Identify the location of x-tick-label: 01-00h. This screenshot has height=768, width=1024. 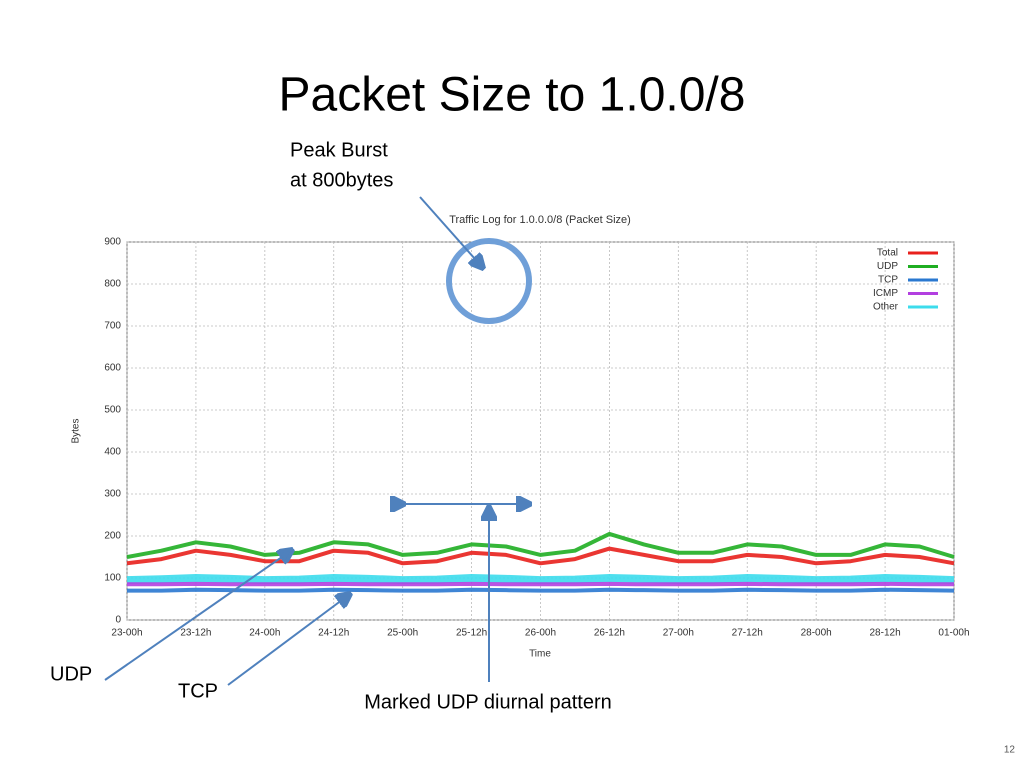
(953, 633).